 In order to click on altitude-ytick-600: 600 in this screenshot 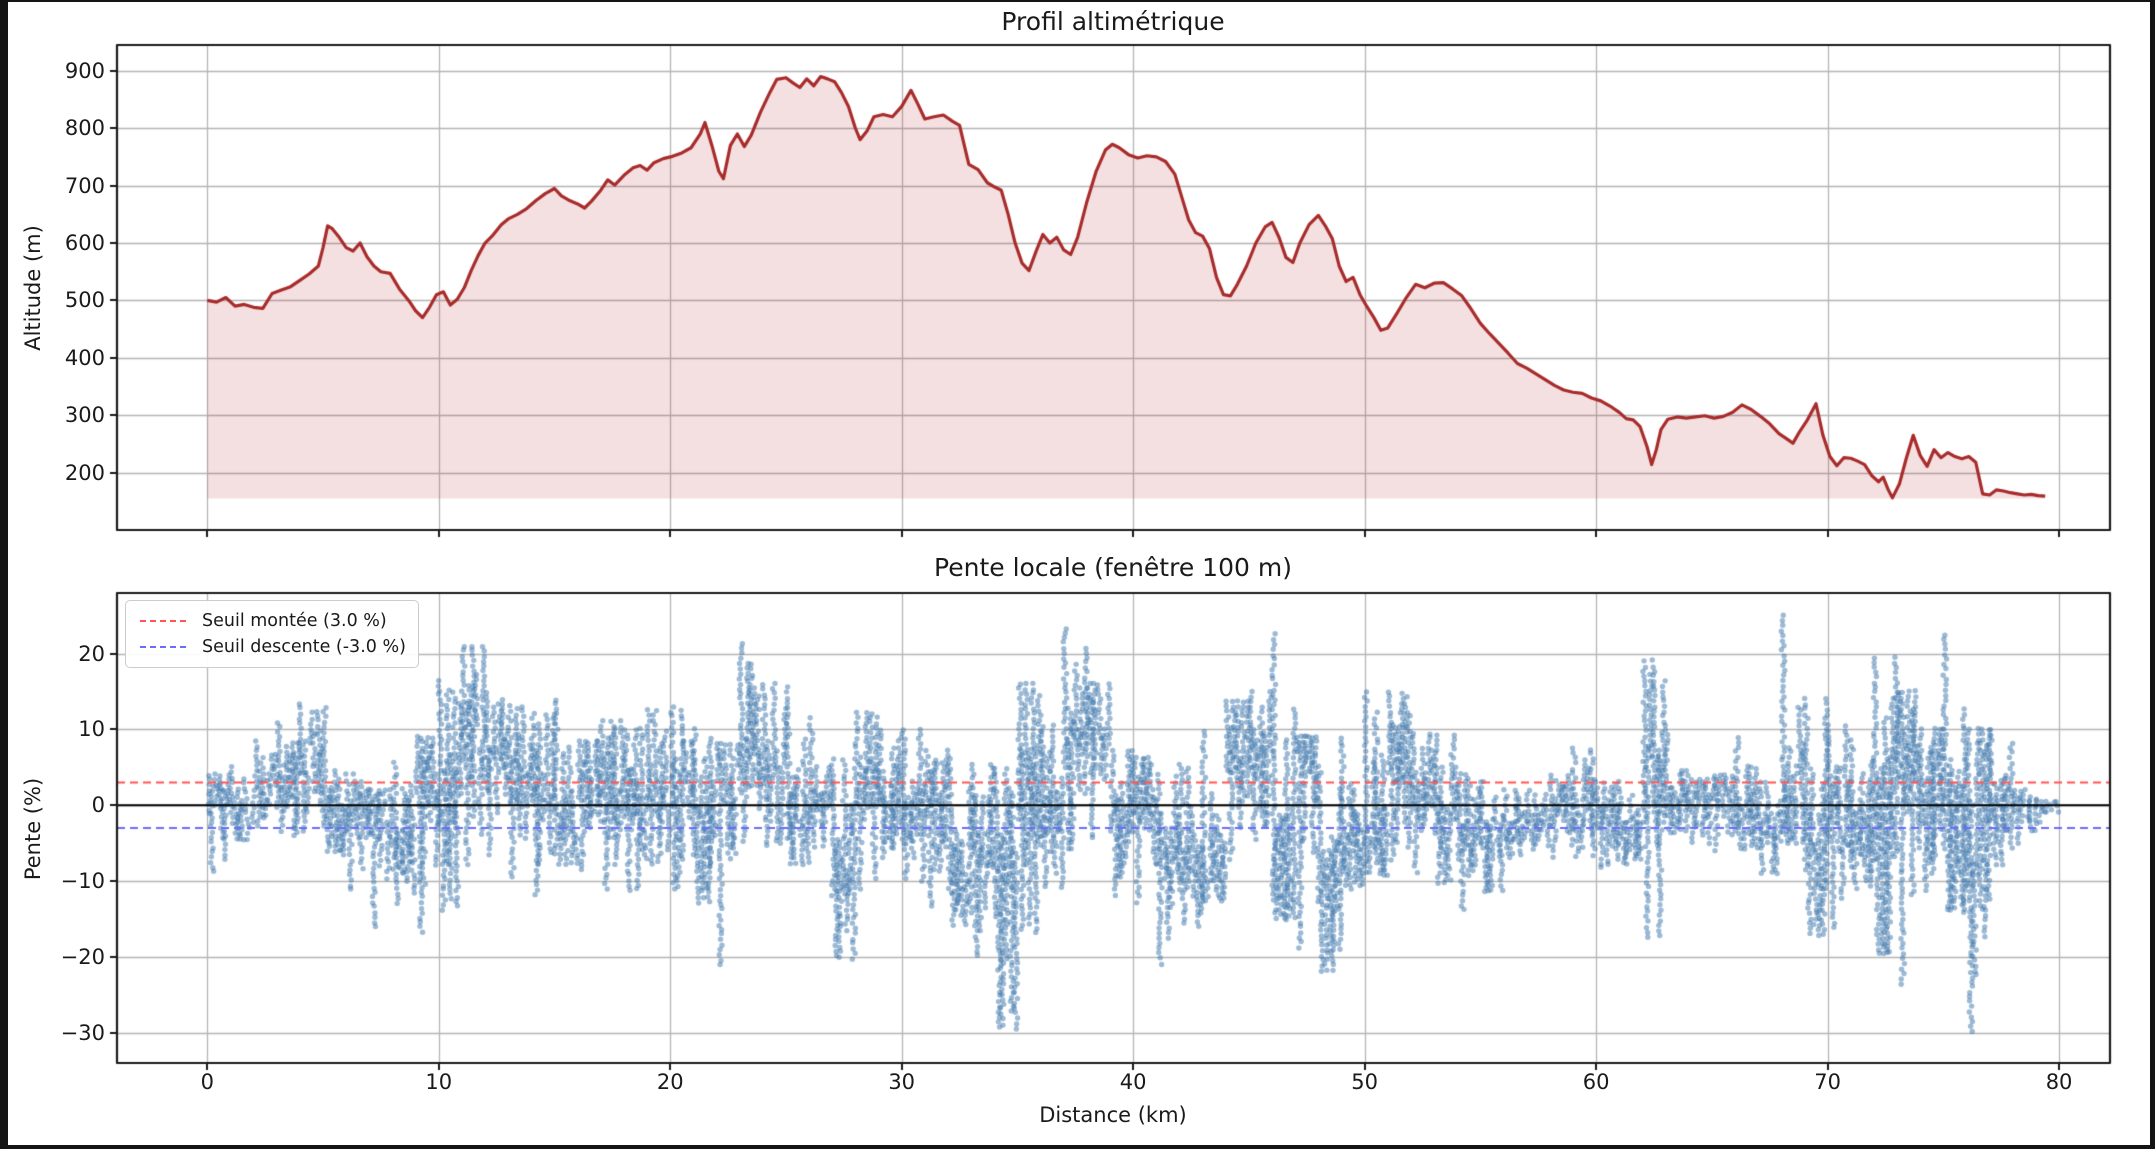, I will do `click(84, 243)`.